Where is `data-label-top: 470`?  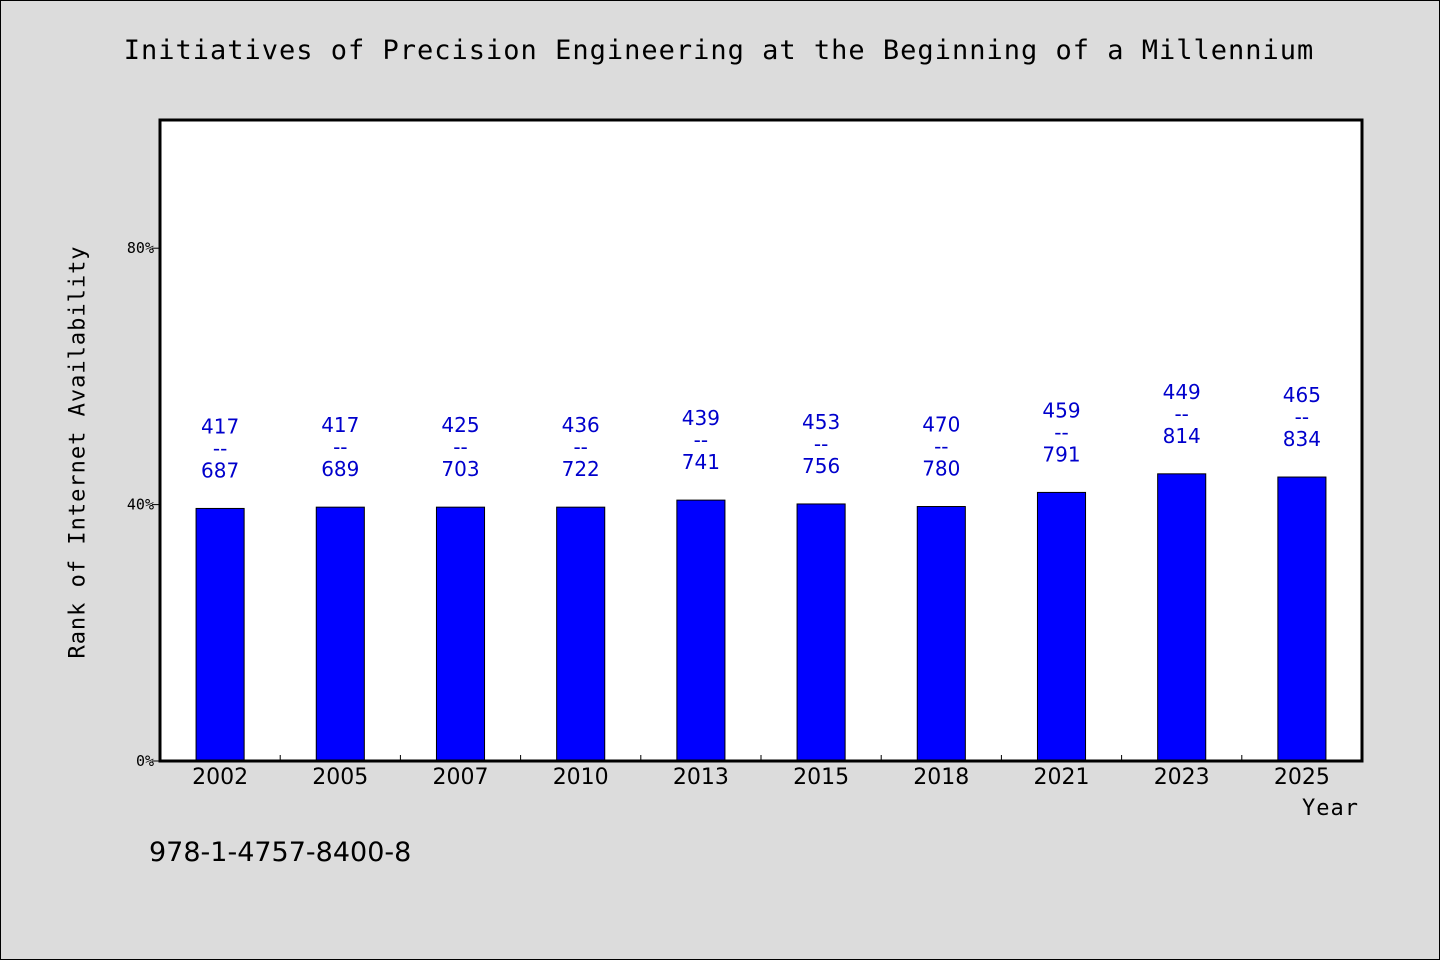 data-label-top: 470 is located at coordinates (941, 425).